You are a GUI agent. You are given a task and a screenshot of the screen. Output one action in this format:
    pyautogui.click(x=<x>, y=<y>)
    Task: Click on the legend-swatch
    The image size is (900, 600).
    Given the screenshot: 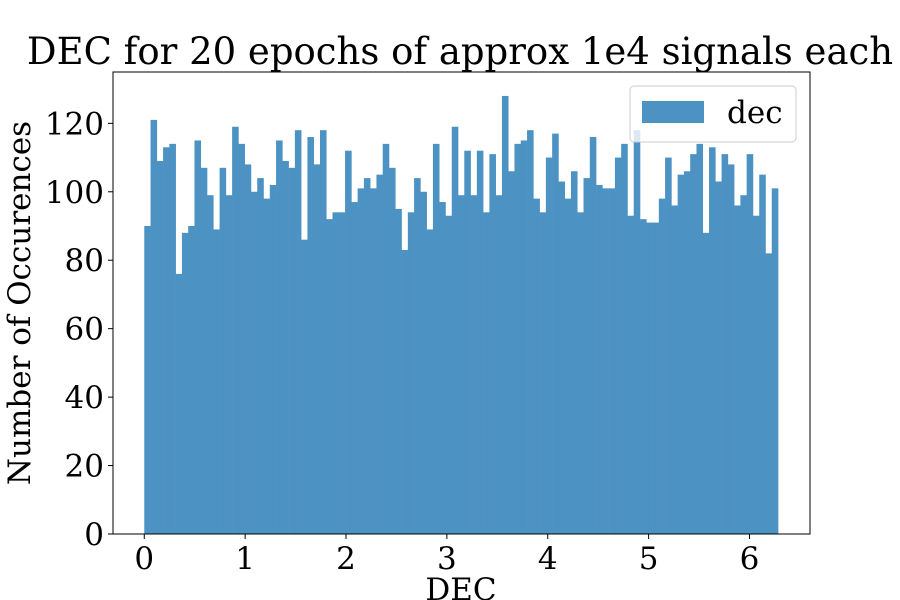 What is the action you would take?
    pyautogui.click(x=673, y=112)
    